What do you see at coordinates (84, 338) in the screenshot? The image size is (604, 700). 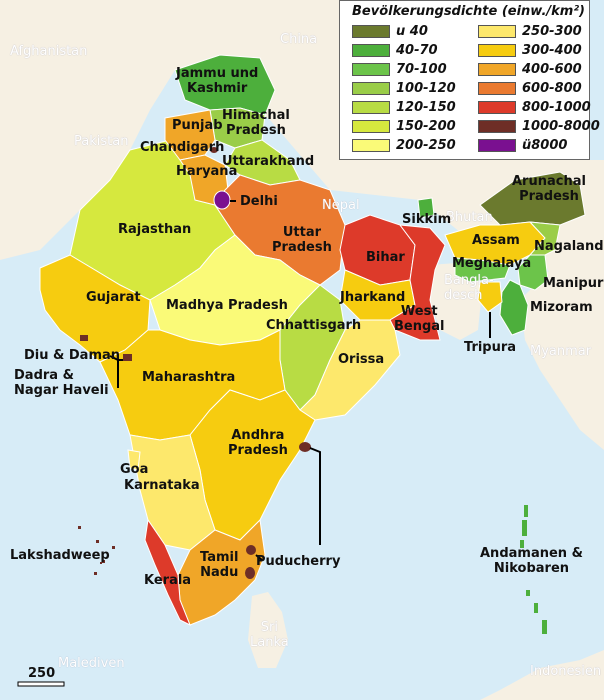 I see `region-diu-daman` at bounding box center [84, 338].